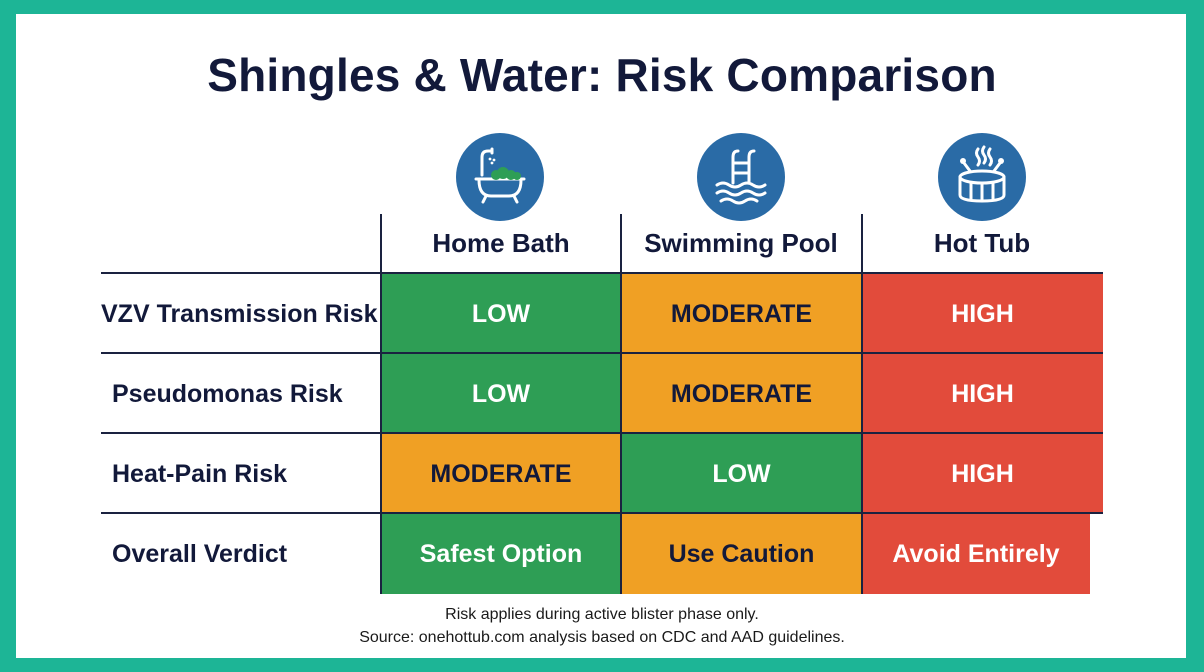  Describe the element at coordinates (982, 394) in the screenshot. I see `cell-pseudomonas-hot-tub: HIGH` at that location.